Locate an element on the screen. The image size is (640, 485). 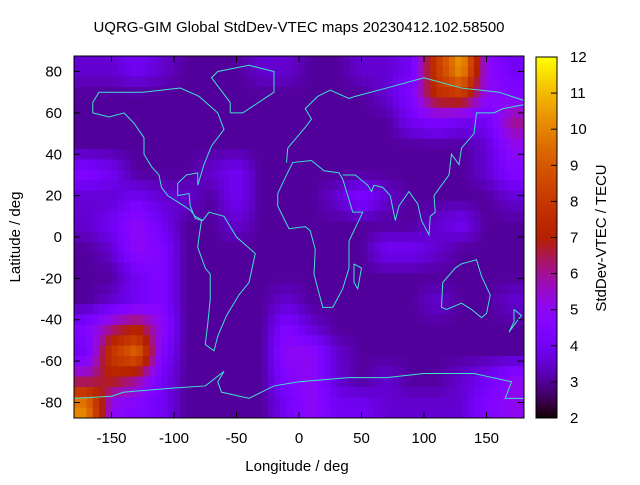
y-tick-label: -40 is located at coordinates (51, 320).